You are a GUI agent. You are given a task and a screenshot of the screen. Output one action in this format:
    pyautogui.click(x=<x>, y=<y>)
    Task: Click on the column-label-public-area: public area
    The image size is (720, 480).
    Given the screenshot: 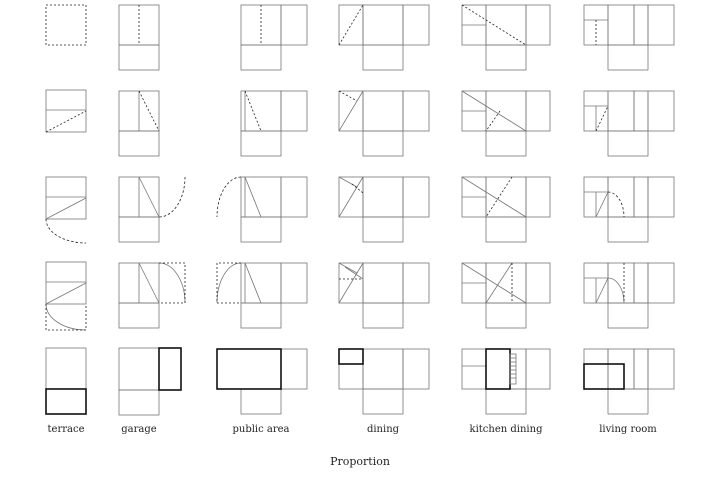 What is the action you would take?
    pyautogui.click(x=261, y=429)
    